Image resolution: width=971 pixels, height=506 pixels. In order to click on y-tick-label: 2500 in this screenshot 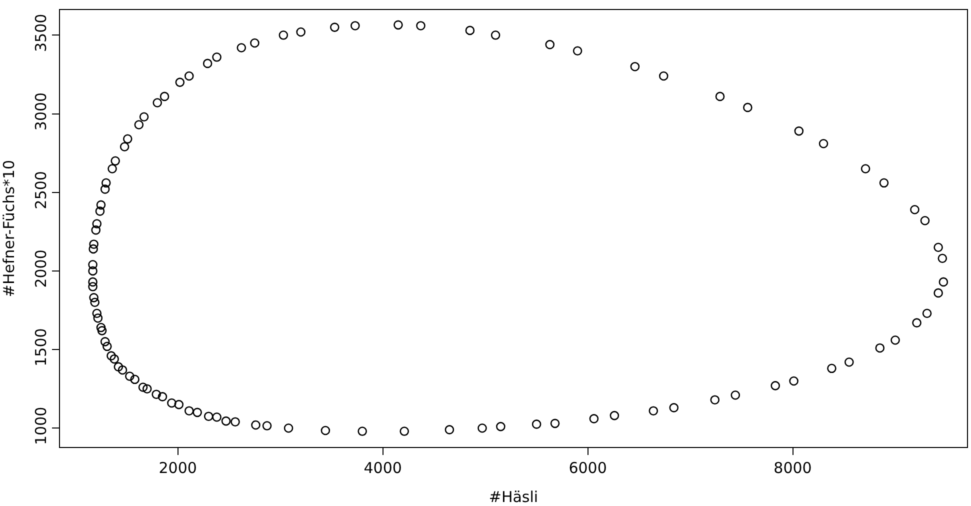, I will do `click(41, 190)`.